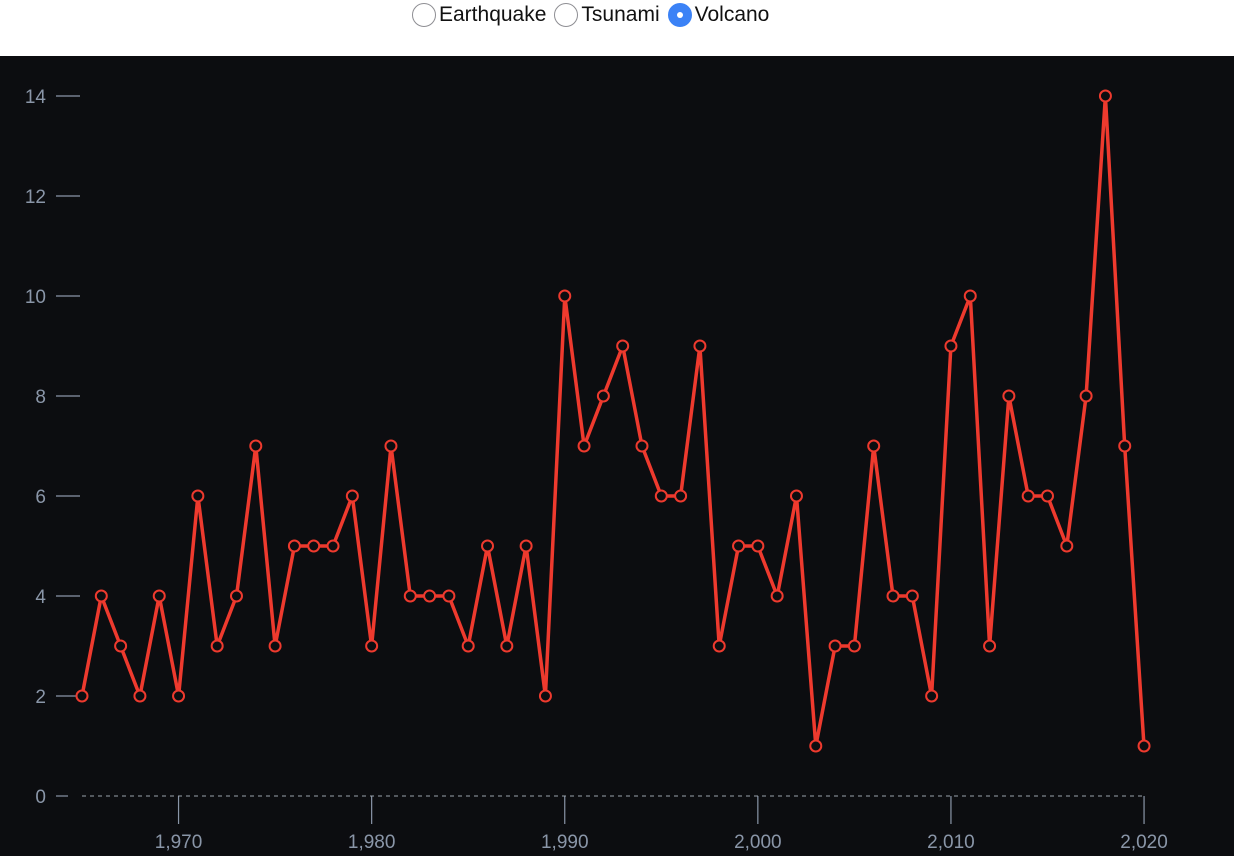  I want to click on x-tick-label: 1,980, so click(372, 842).